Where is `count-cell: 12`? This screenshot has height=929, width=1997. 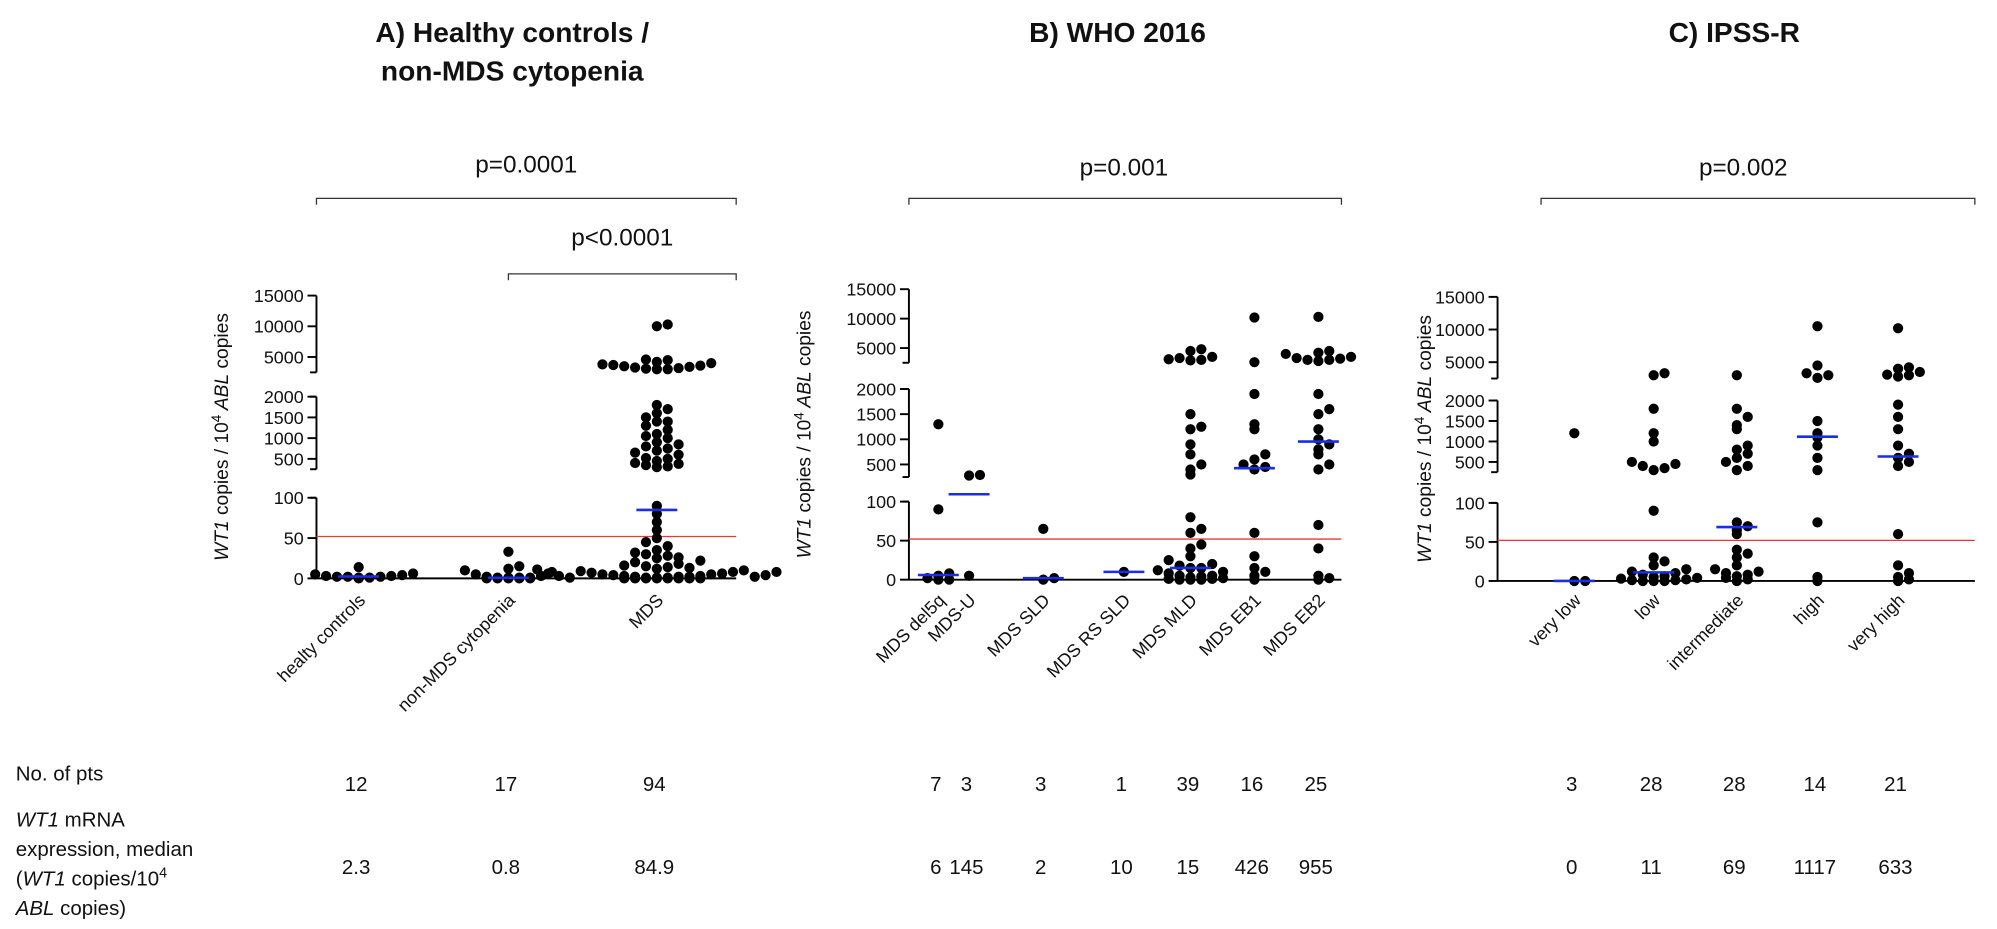
count-cell: 12 is located at coordinates (356, 784).